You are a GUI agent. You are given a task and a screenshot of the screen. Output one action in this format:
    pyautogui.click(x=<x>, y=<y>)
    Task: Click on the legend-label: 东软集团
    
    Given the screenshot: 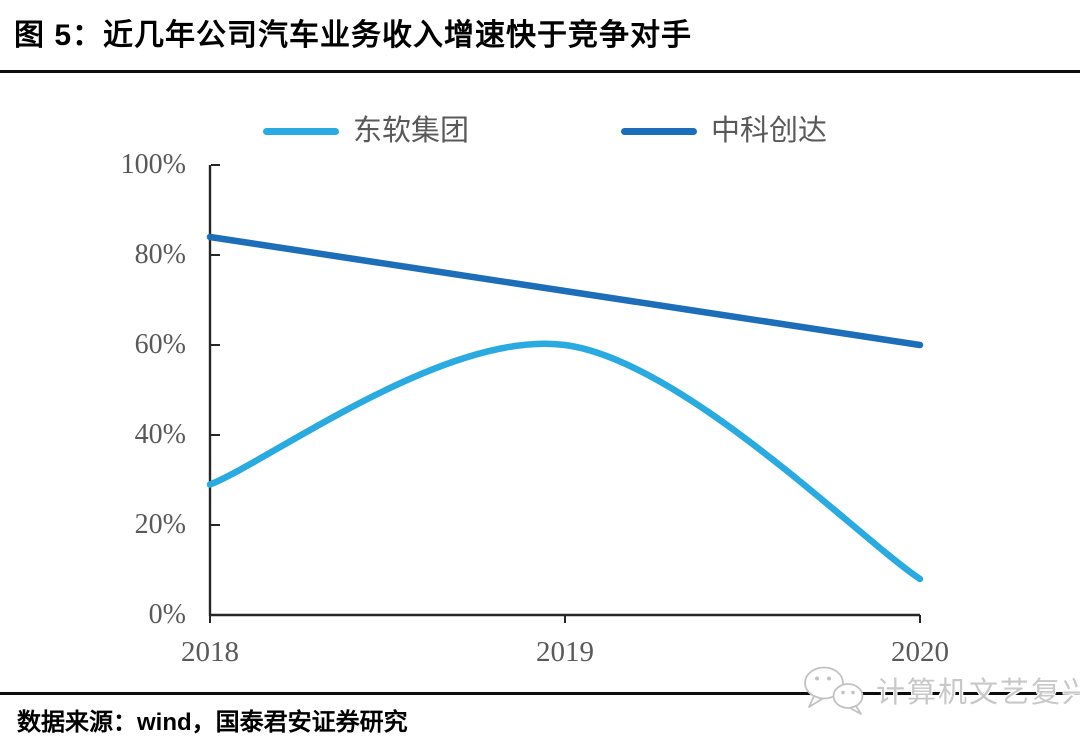 What is the action you would take?
    pyautogui.click(x=411, y=131)
    